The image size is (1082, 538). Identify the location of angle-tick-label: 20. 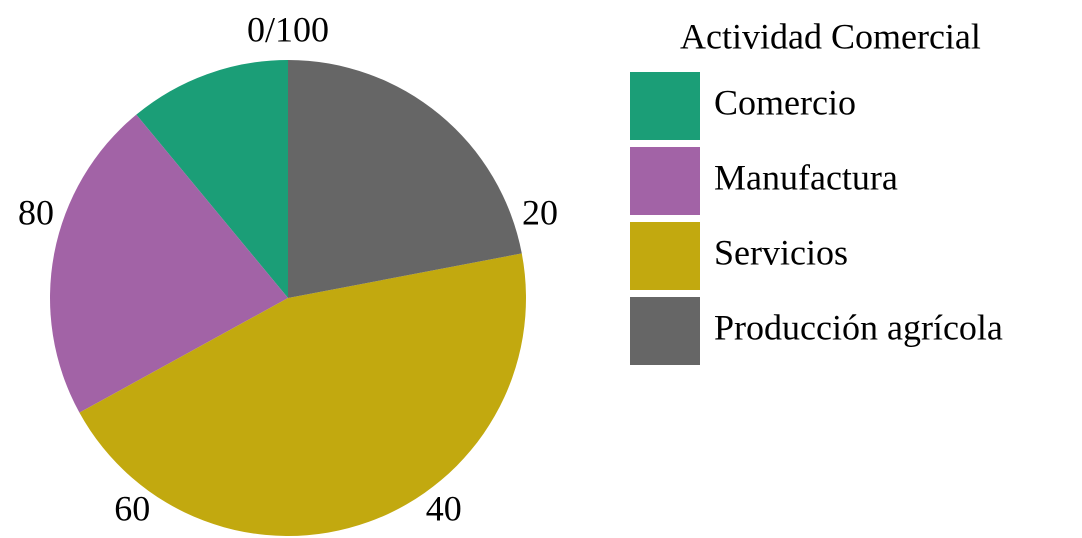
(540, 212).